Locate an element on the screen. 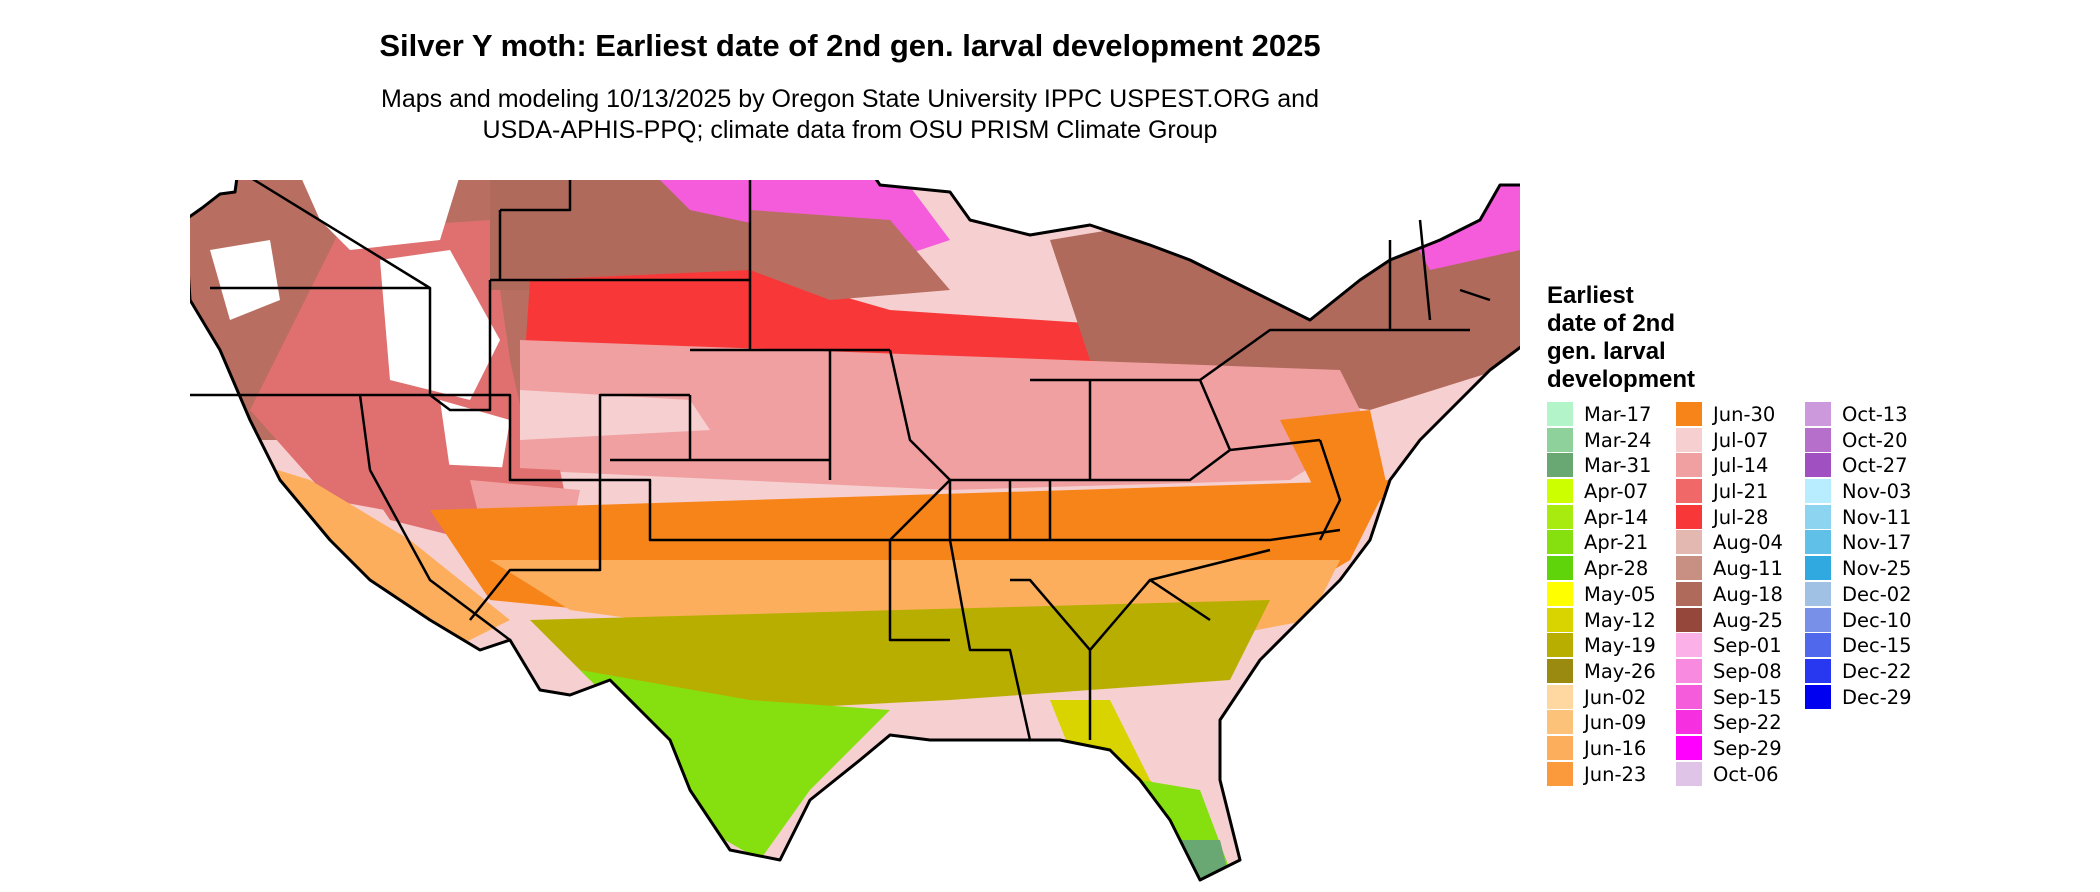 The image size is (2100, 892). zone-chesapeake is located at coordinates (1335, 455).